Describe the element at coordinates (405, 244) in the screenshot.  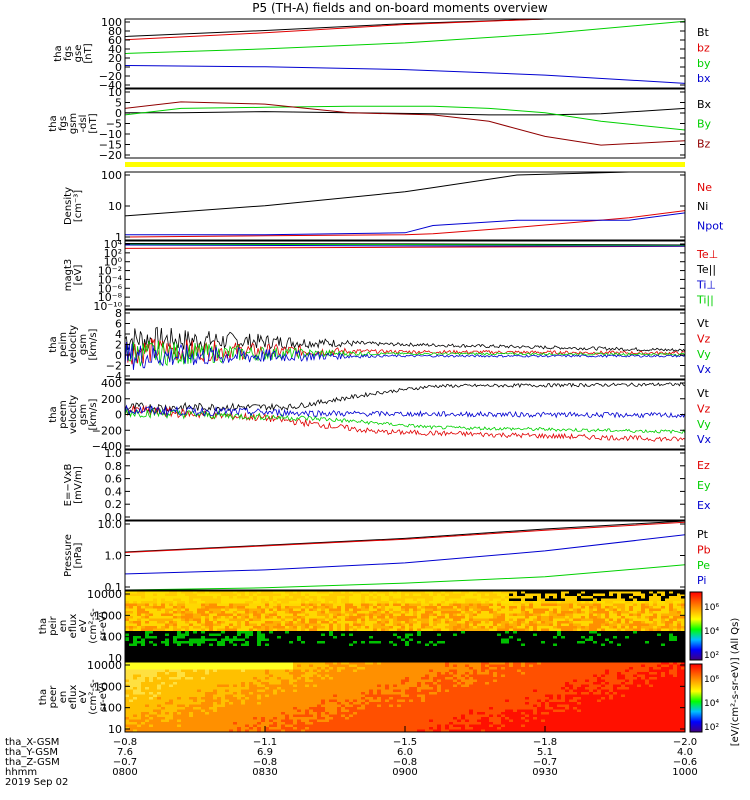
I see `series-line-black` at that location.